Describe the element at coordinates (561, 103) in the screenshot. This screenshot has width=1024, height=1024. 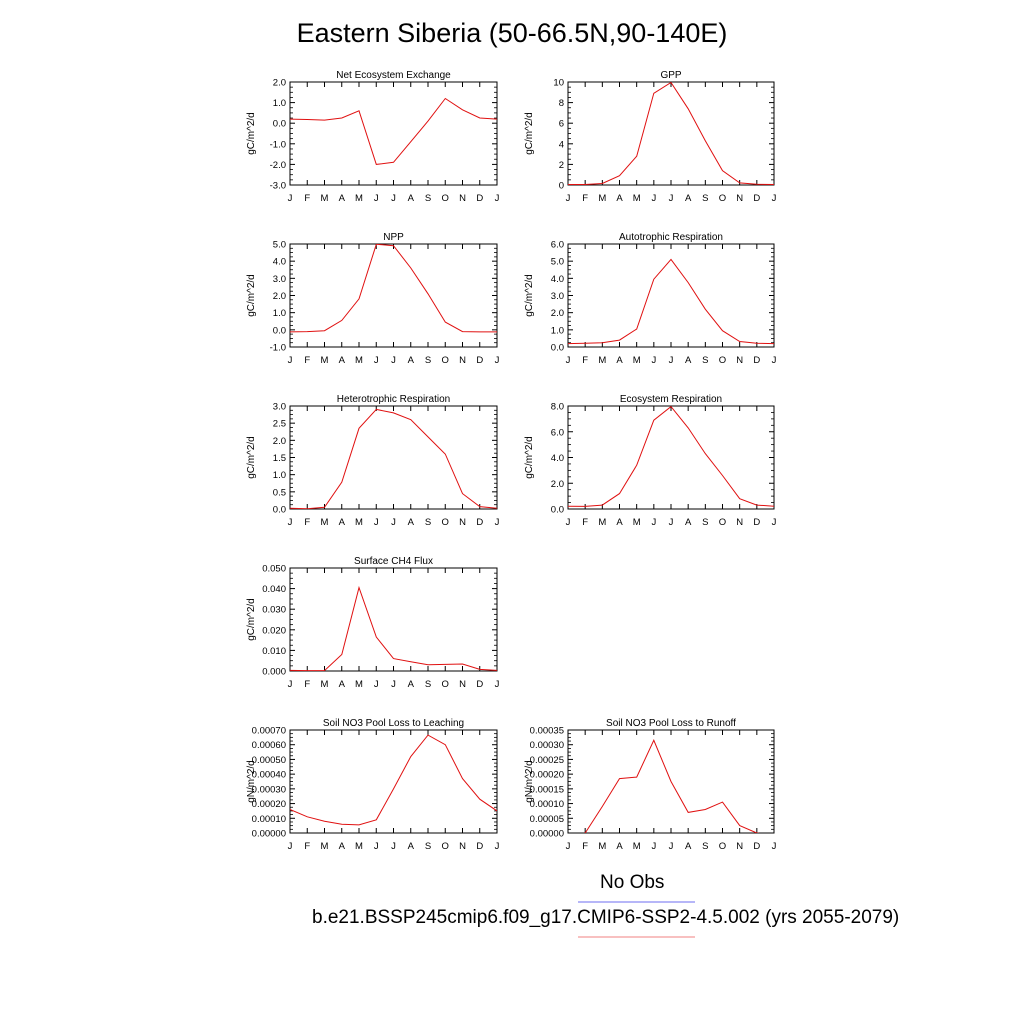
I see `y-tick-label: 8` at that location.